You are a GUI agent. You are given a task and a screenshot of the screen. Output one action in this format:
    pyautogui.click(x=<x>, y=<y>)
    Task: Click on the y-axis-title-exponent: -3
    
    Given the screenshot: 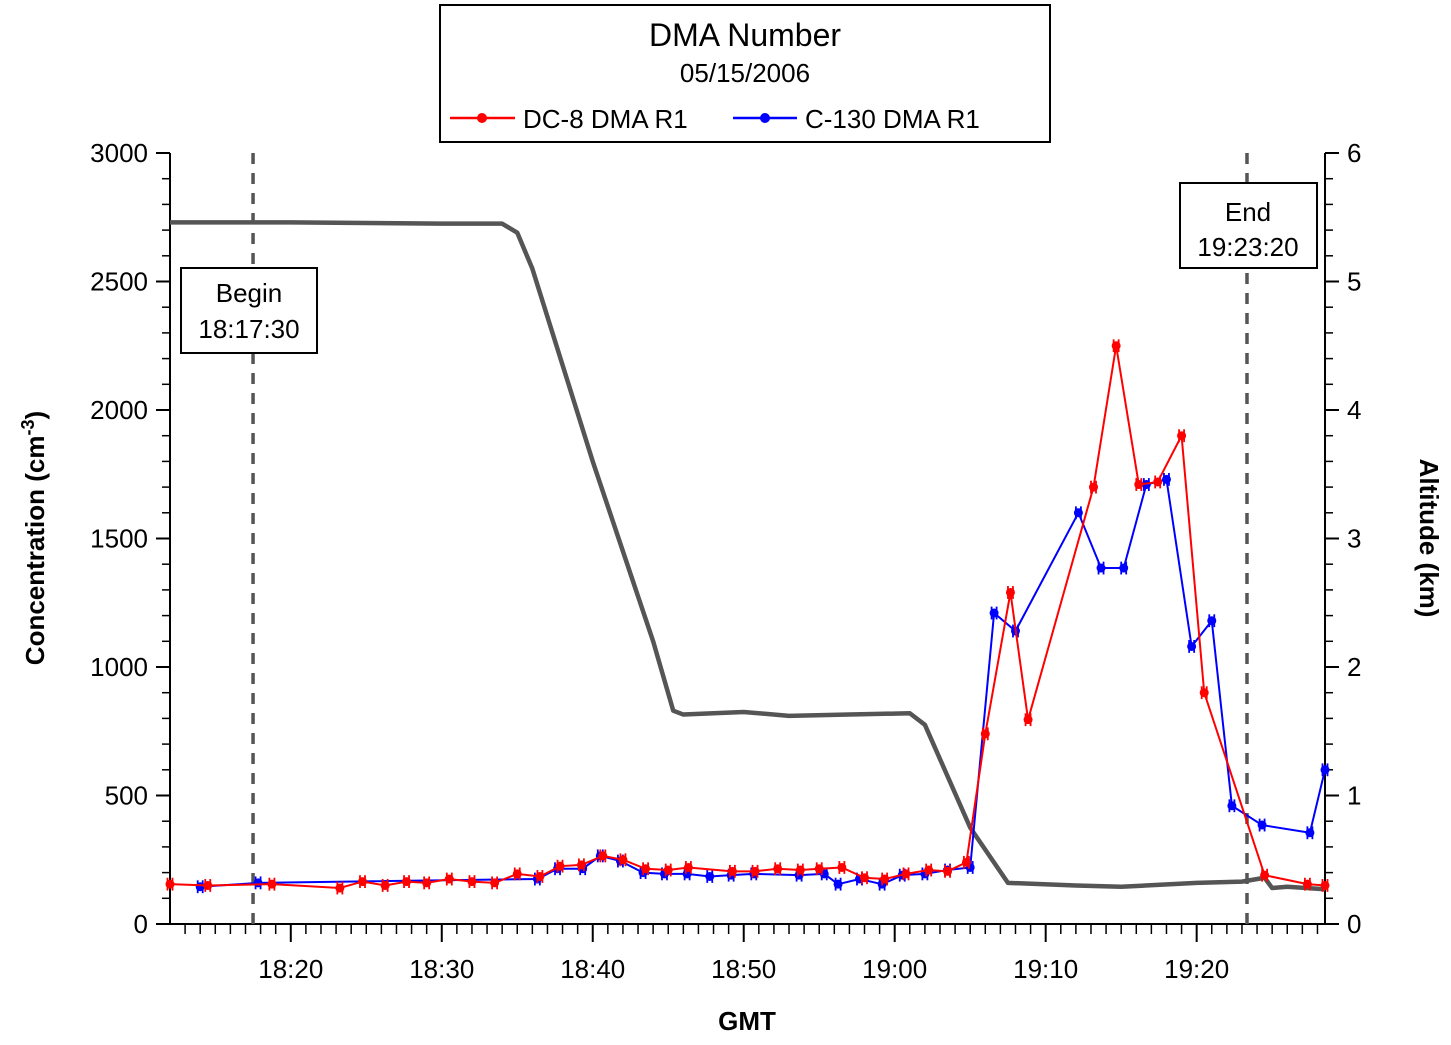 What is the action you would take?
    pyautogui.click(x=28, y=427)
    